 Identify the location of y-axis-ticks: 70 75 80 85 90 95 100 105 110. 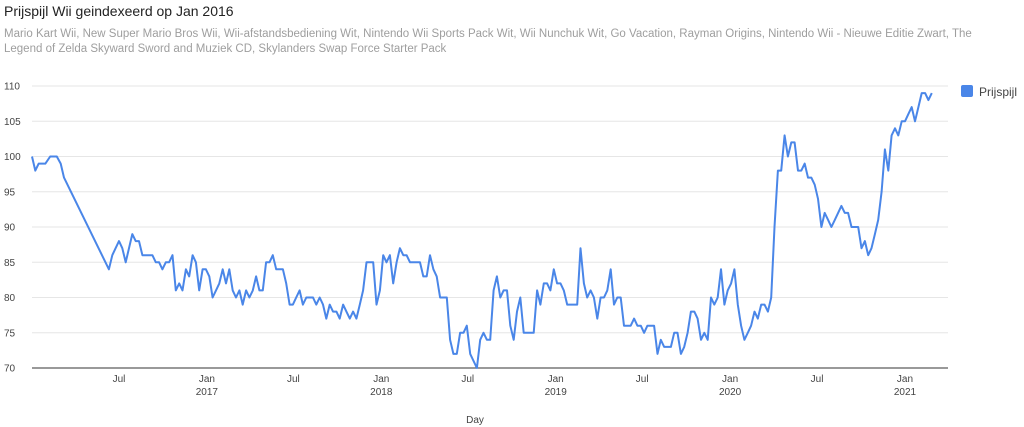
(12, 228).